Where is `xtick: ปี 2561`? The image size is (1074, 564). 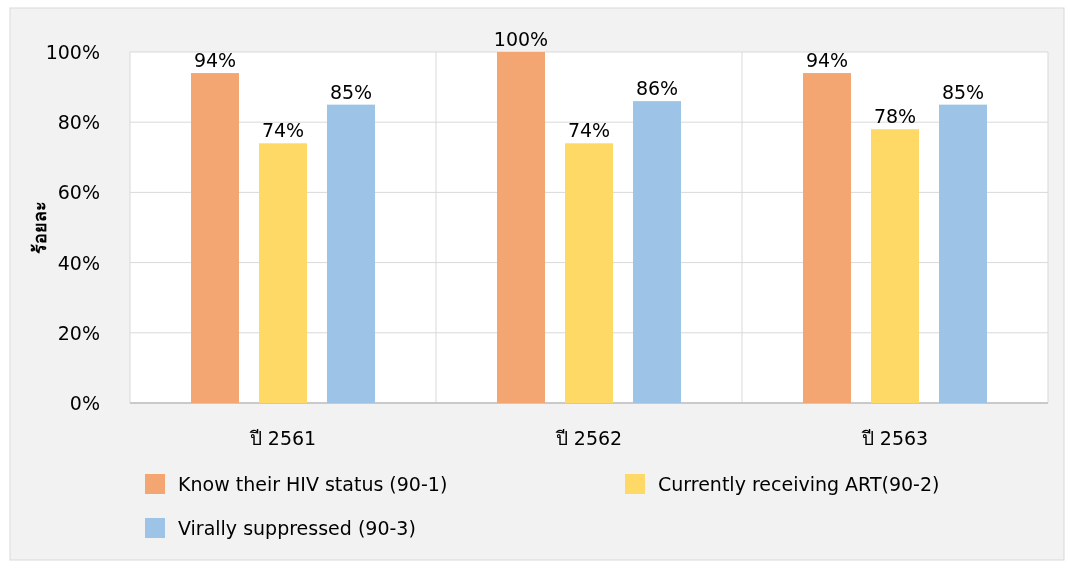
xtick: ปี 2561 is located at coordinates (283, 438).